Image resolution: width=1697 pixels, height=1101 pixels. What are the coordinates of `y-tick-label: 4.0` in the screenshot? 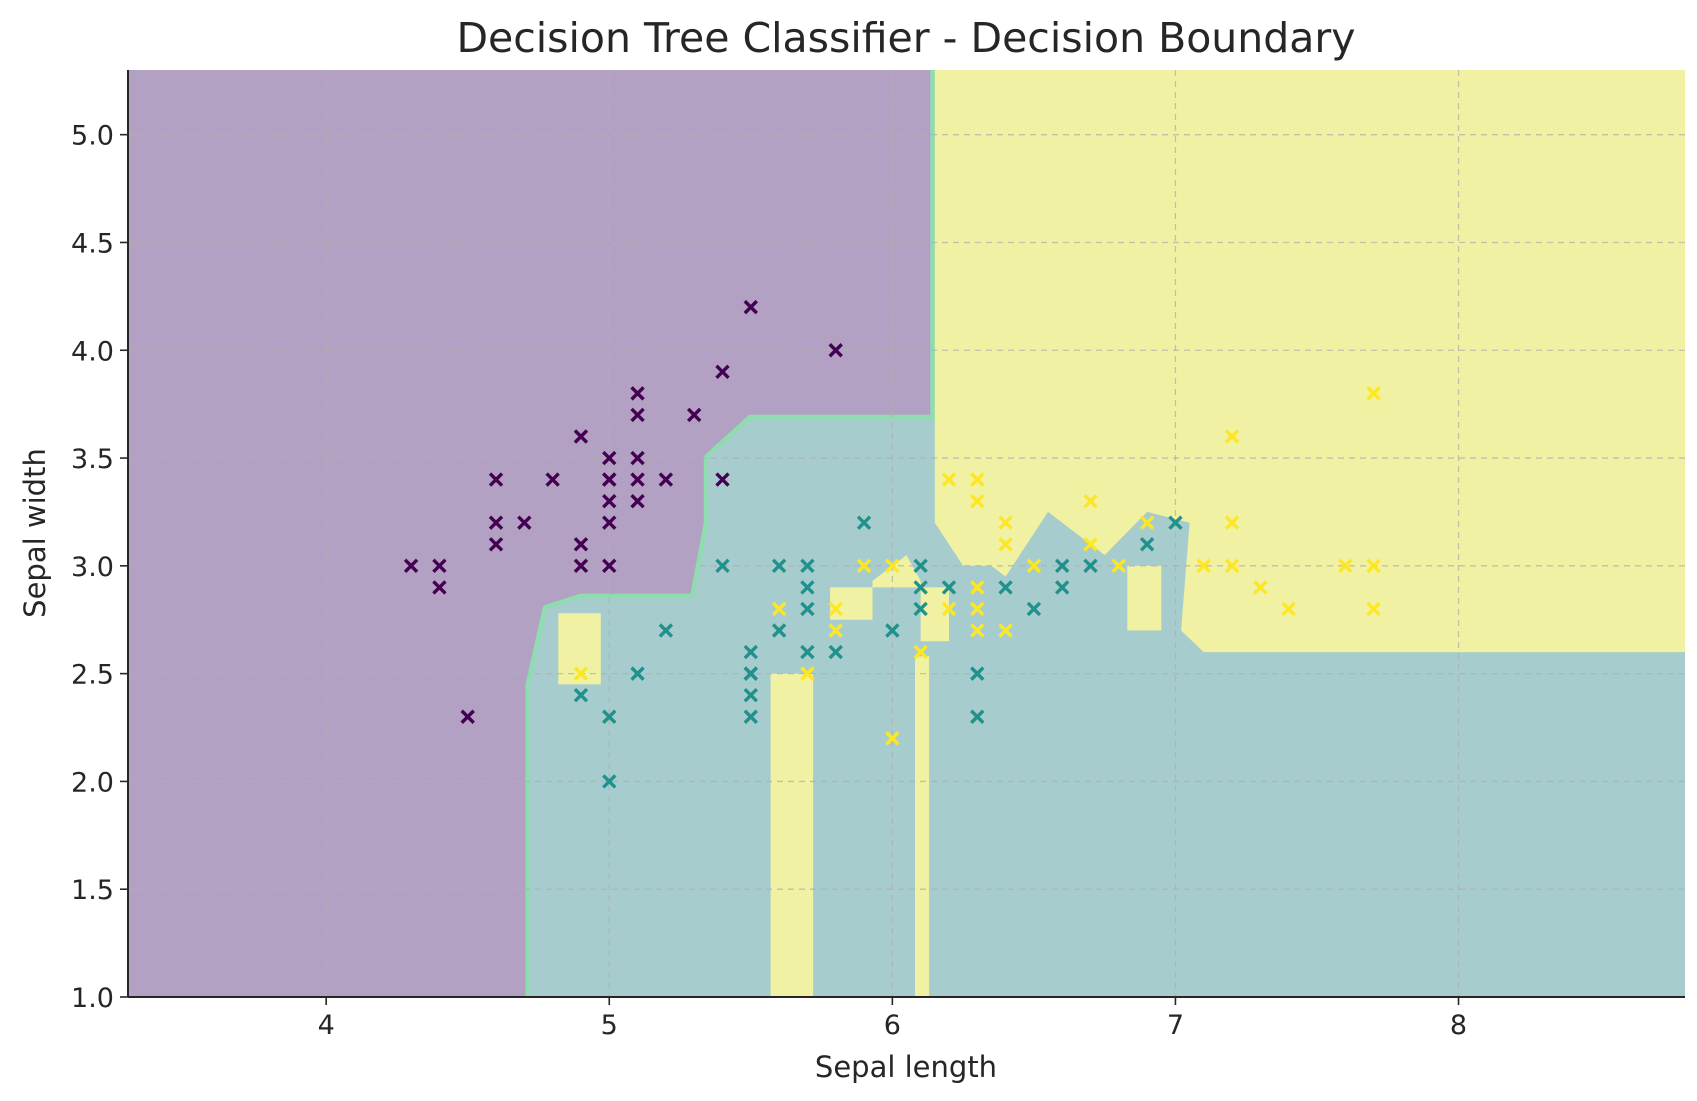 It's located at (92, 351).